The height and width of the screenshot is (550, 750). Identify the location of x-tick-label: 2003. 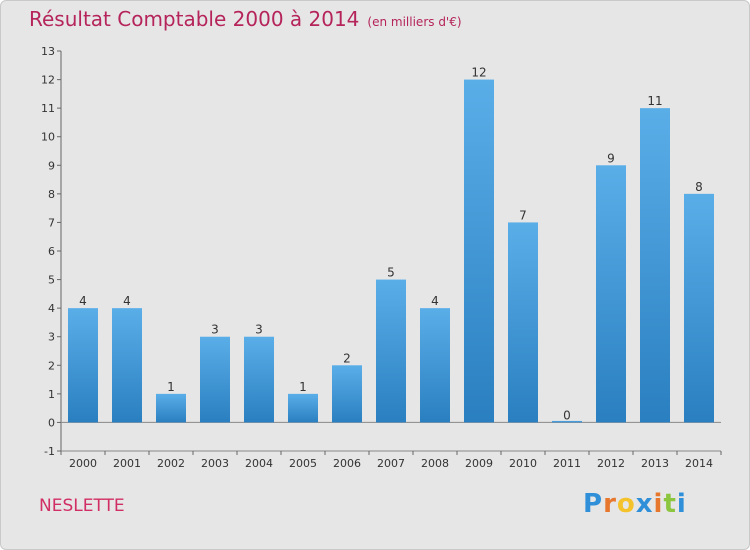
(215, 463).